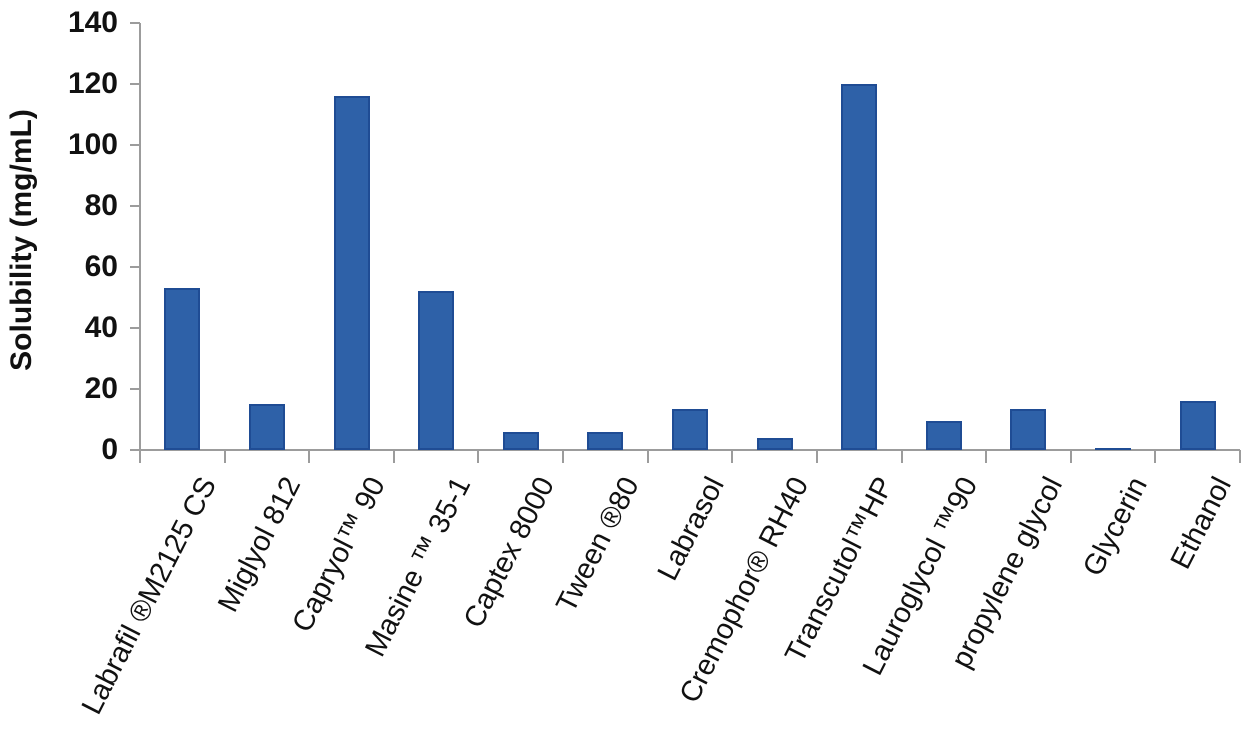 This screenshot has width=1248, height=746. Describe the element at coordinates (101, 205) in the screenshot. I see `y-tick-label-80: 80` at that location.